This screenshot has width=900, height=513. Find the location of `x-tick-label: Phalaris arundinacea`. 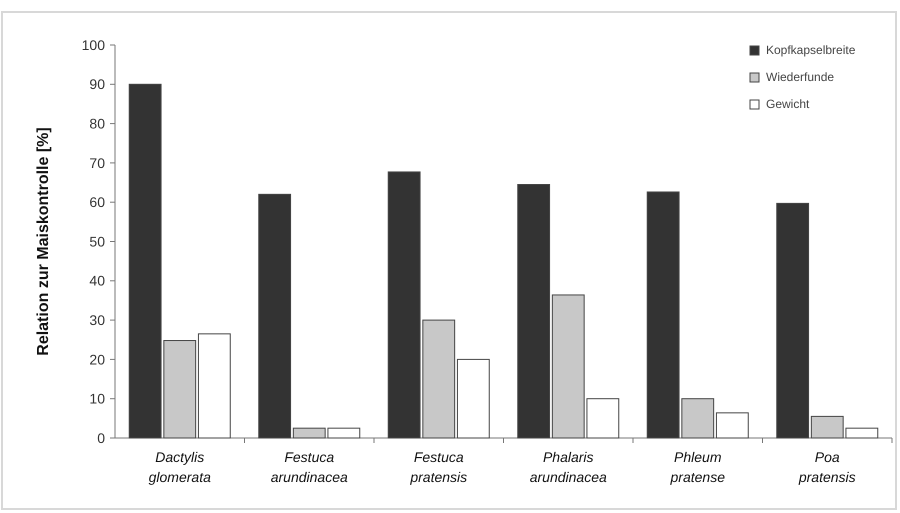

x-tick-label: Phalaris arundinacea is located at coordinates (568, 467).